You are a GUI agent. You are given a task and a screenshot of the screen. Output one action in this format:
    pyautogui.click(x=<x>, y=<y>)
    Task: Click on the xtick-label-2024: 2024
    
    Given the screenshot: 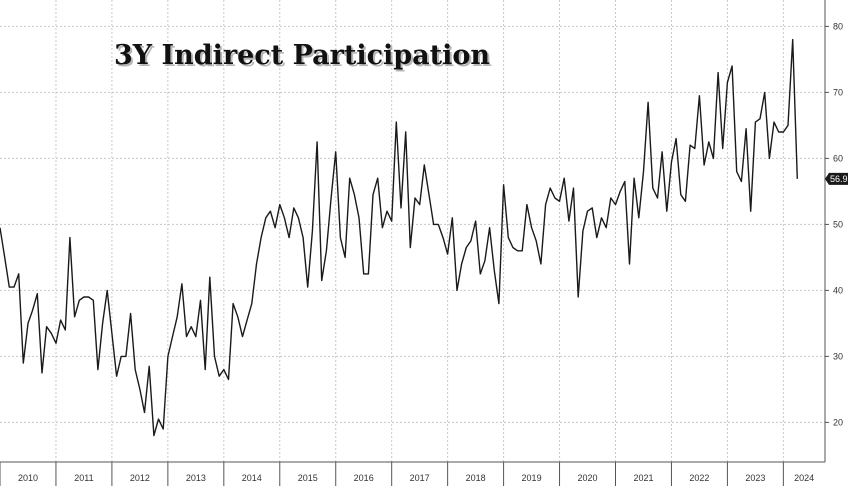 What is the action you would take?
    pyautogui.click(x=804, y=478)
    